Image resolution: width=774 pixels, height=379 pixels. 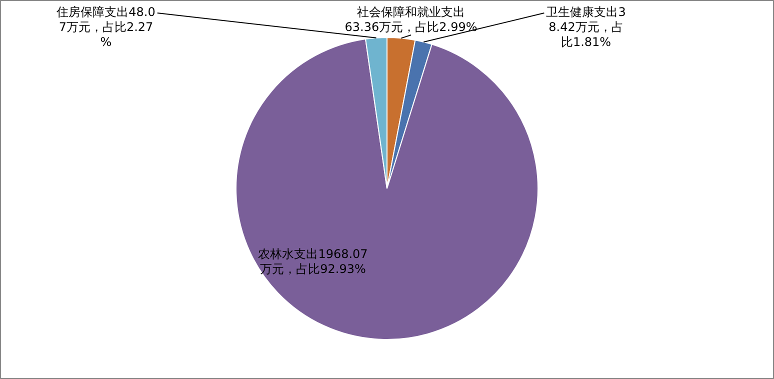 What do you see at coordinates (411, 12) in the screenshot?
I see `slice-label: 社会保障和就业支出` at bounding box center [411, 12].